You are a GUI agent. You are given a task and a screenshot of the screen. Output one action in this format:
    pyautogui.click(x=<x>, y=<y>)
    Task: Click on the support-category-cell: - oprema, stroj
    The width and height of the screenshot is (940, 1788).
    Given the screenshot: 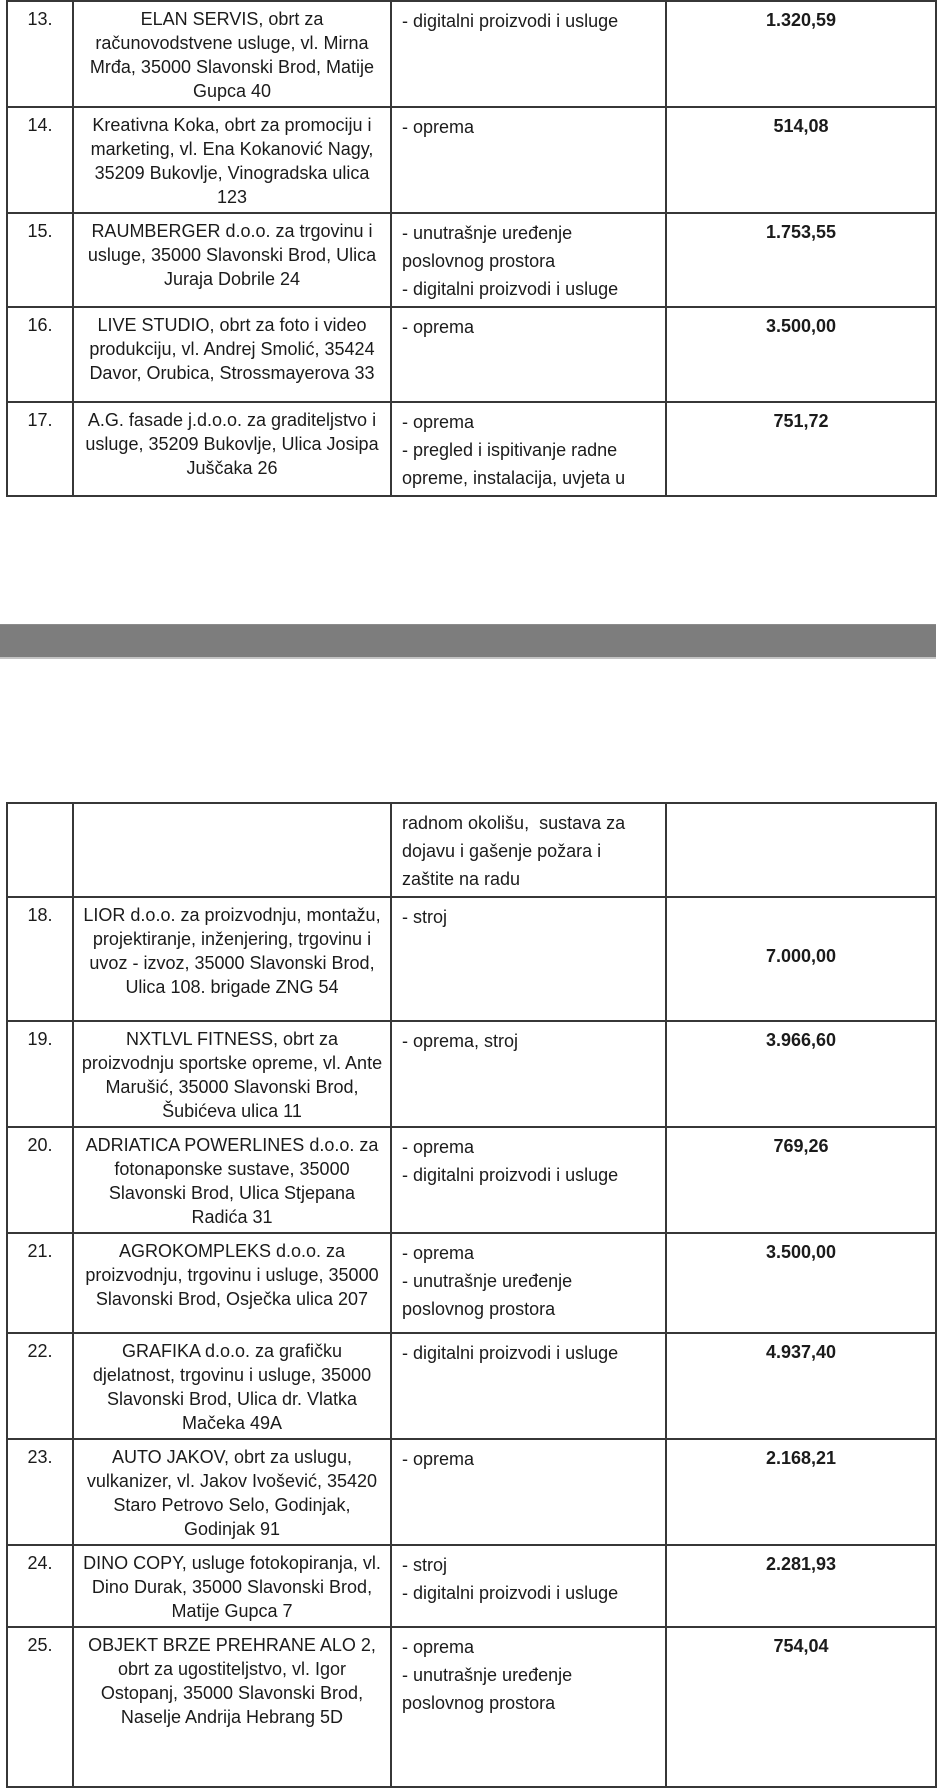 What is the action you would take?
    pyautogui.click(x=528, y=1074)
    